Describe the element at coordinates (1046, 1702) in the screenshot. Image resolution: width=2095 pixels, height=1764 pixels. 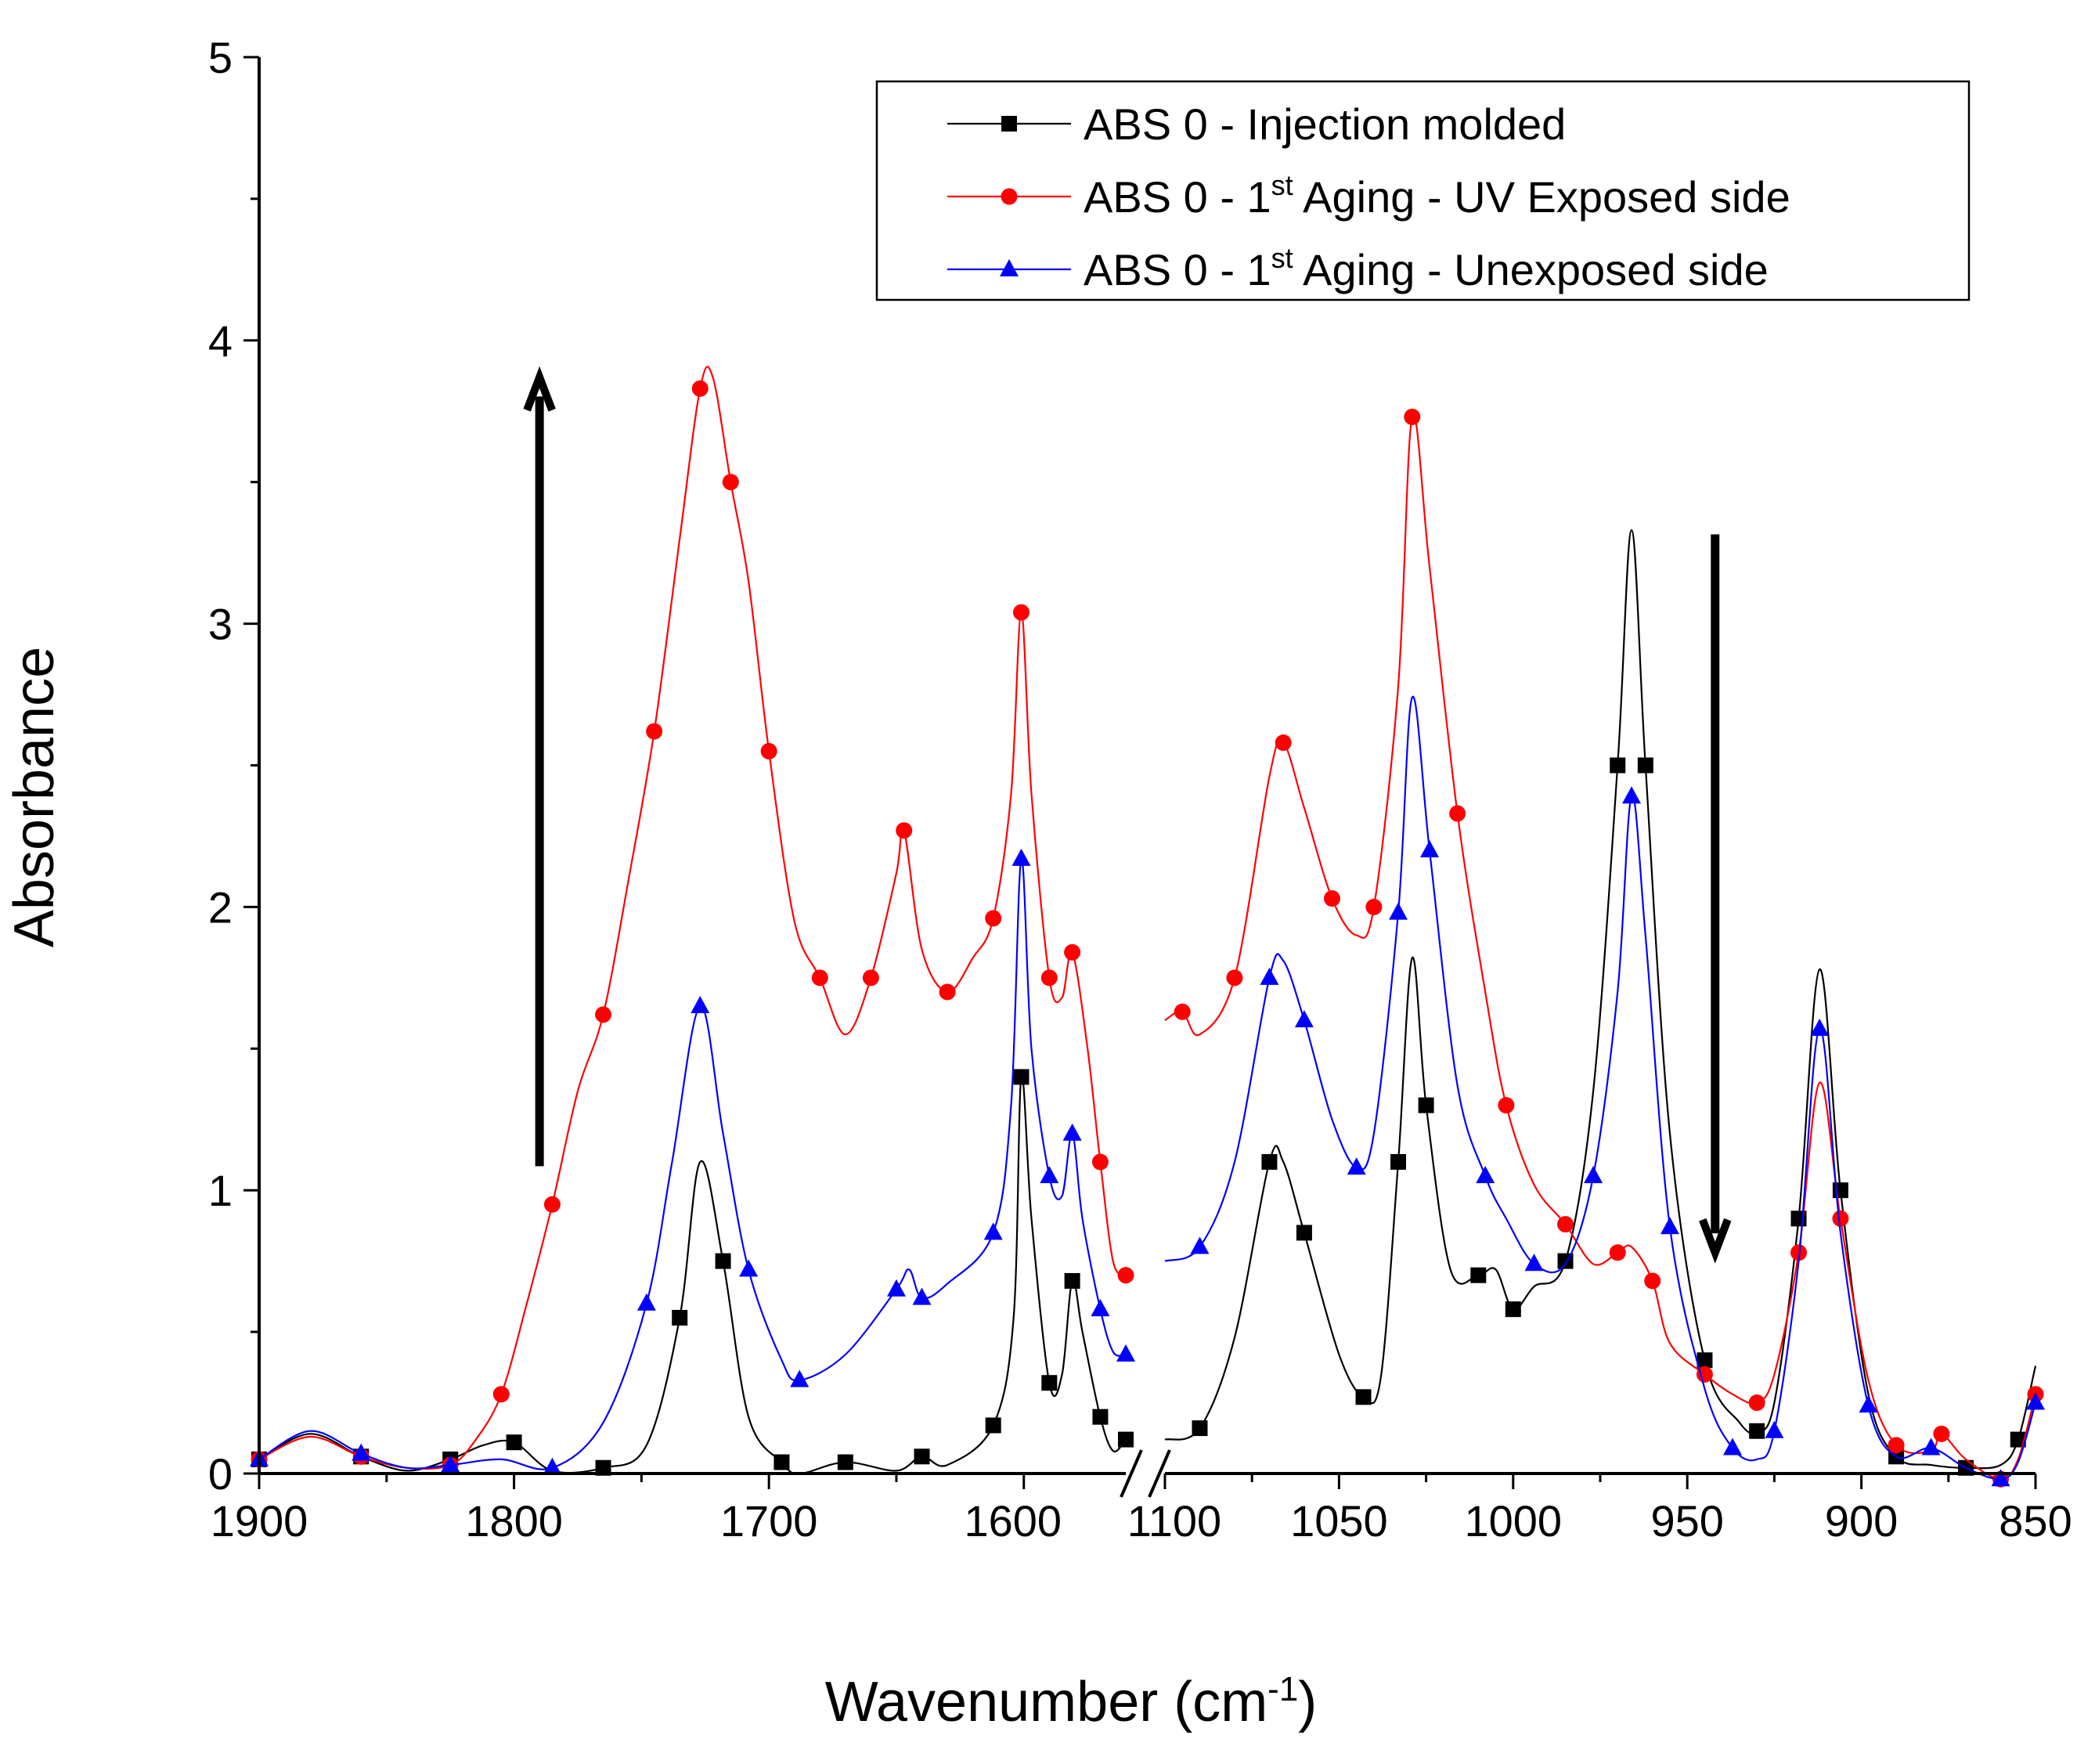
I see `x-axis-title-main: Wavenumber (cm` at that location.